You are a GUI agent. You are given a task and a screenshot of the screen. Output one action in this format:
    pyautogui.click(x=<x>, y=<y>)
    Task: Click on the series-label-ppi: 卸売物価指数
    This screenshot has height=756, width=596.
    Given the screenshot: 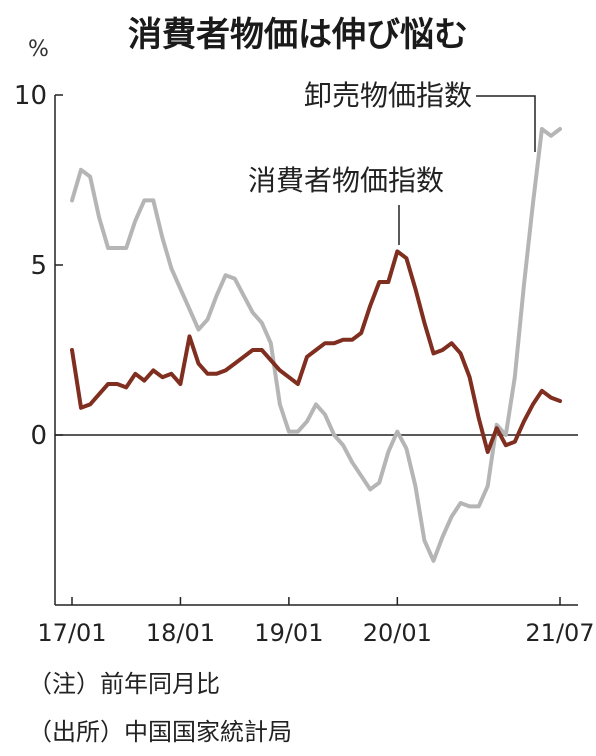 What is the action you would take?
    pyautogui.click(x=388, y=95)
    